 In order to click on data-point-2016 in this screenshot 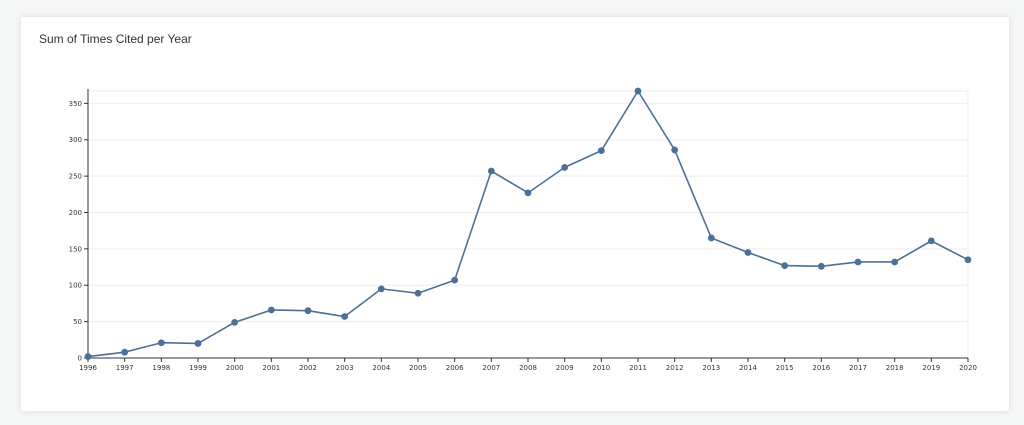, I will do `click(821, 266)`.